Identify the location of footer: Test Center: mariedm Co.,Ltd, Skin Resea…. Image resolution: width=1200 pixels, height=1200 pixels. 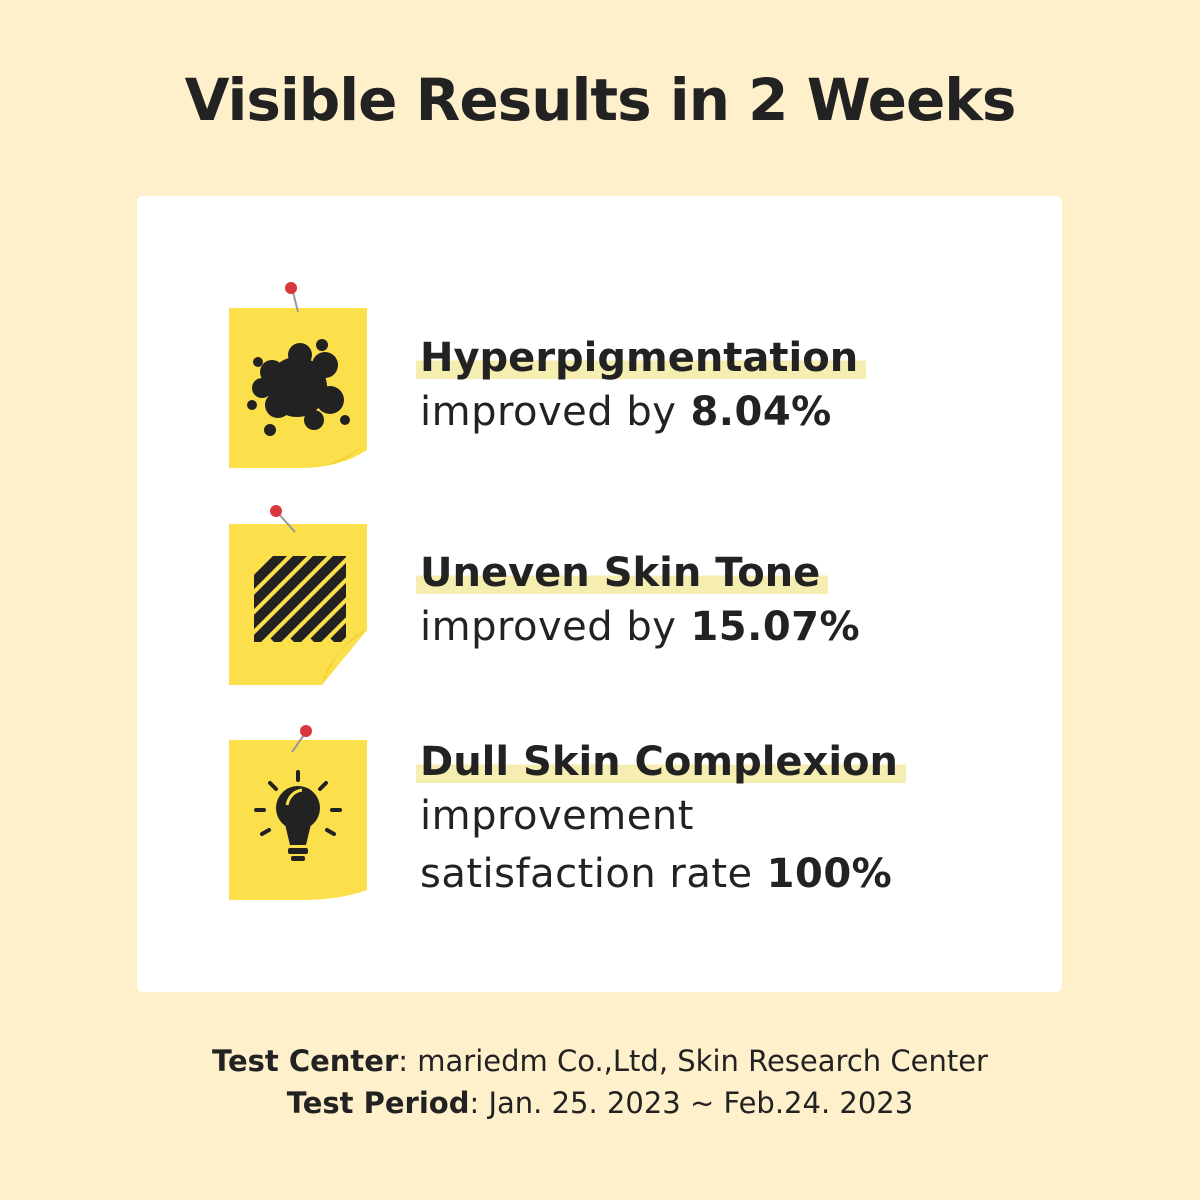
(600, 1082).